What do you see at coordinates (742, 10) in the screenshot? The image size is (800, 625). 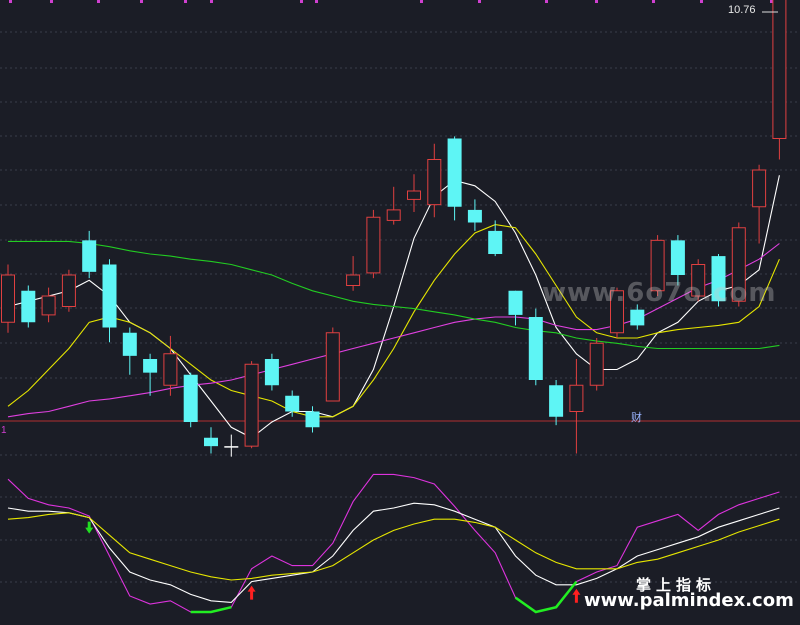 I see `max-price-label: 10.76` at bounding box center [742, 10].